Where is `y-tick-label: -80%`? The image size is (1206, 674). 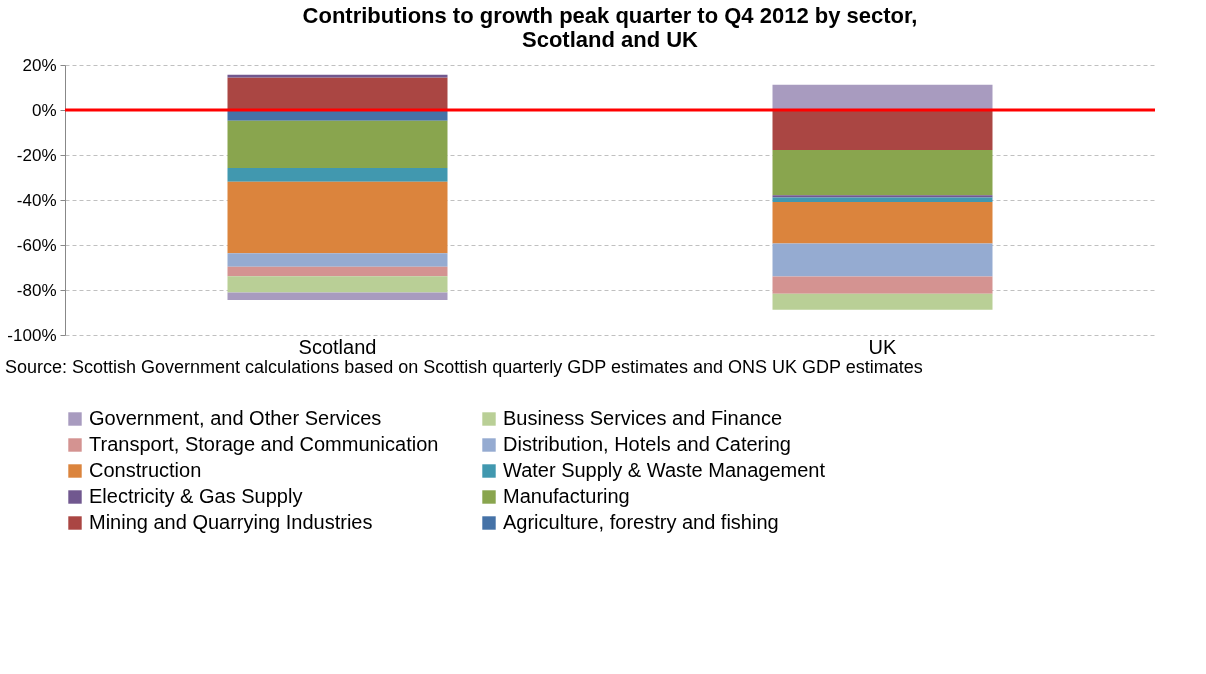
y-tick-label: -80% is located at coordinates (36, 290).